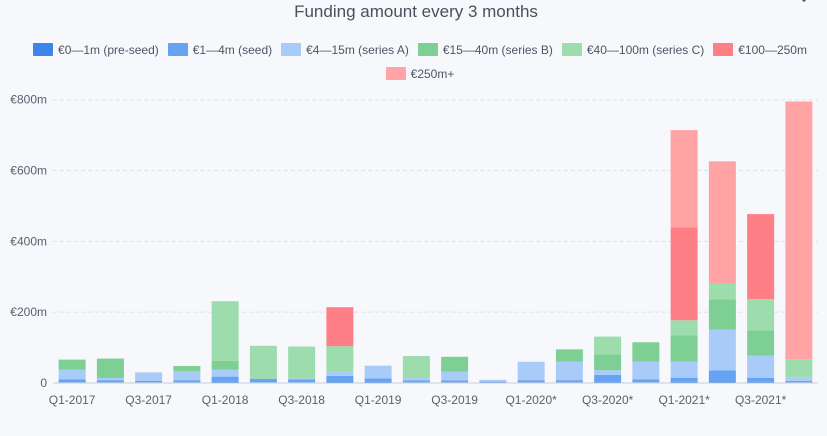 The image size is (827, 436). Describe the element at coordinates (72, 400) in the screenshot. I see `x-tick-label: Q1-2017` at that location.